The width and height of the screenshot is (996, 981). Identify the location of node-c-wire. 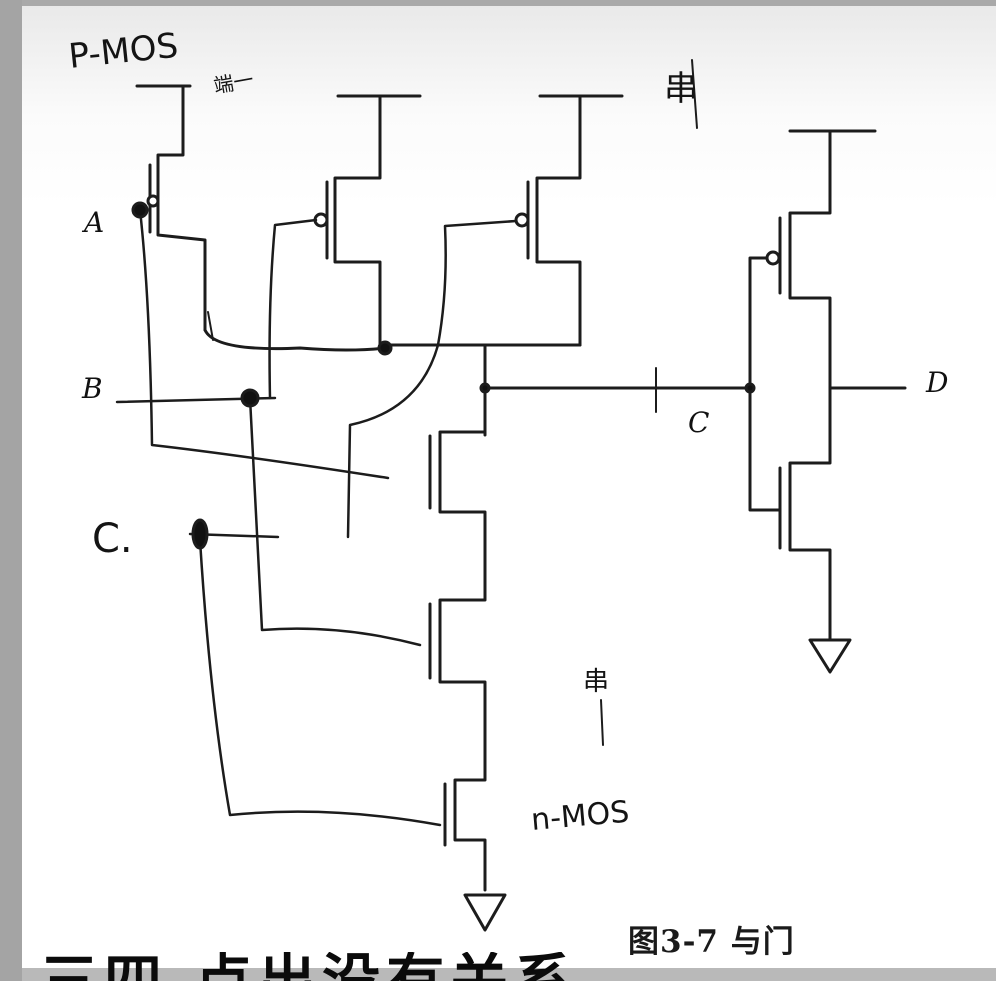
(617, 390).